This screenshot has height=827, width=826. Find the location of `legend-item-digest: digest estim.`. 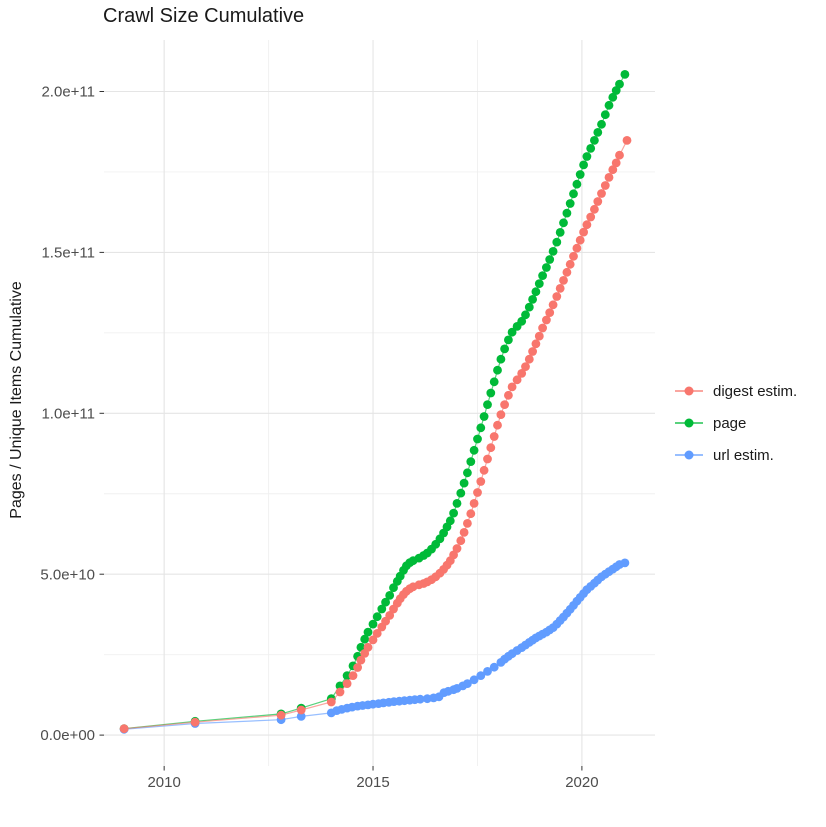

legend-item-digest: digest estim. is located at coordinates (735, 391).